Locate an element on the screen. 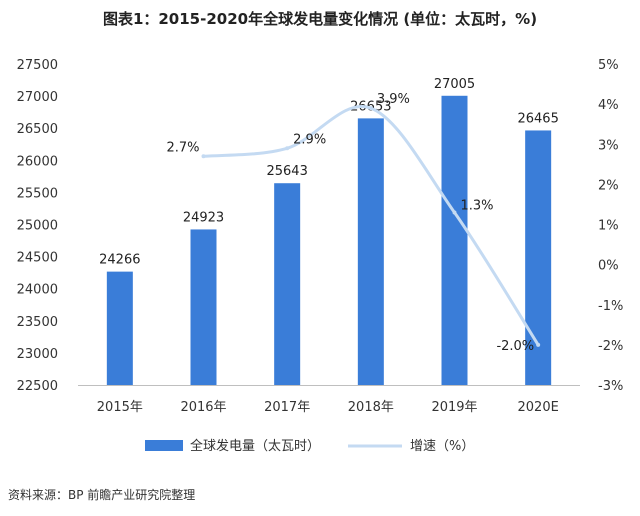  growth-value-label: -2.0% is located at coordinates (515, 346).